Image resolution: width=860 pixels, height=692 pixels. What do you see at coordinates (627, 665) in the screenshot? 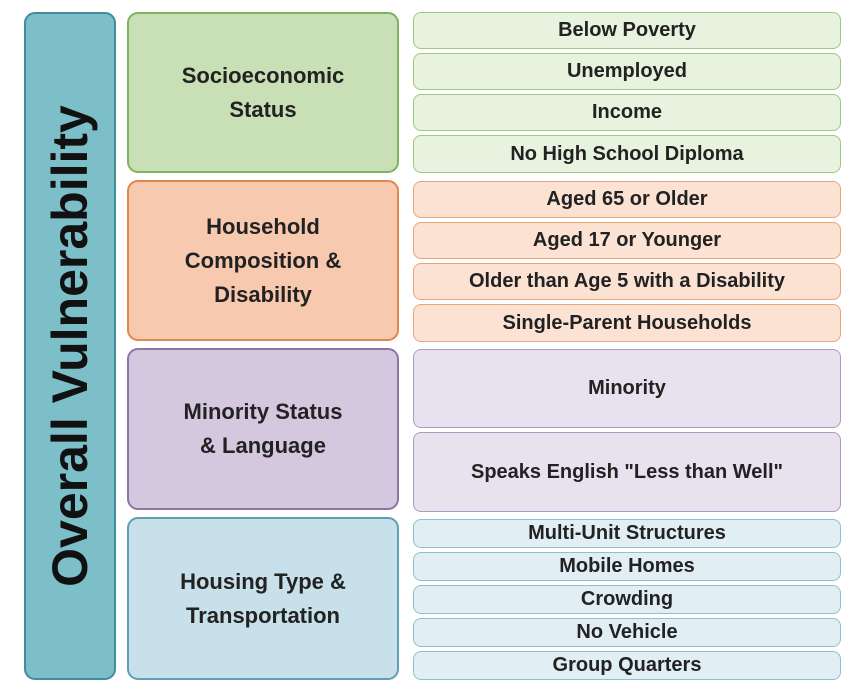
I see `variable-group-quarters: Group Quarters` at bounding box center [627, 665].